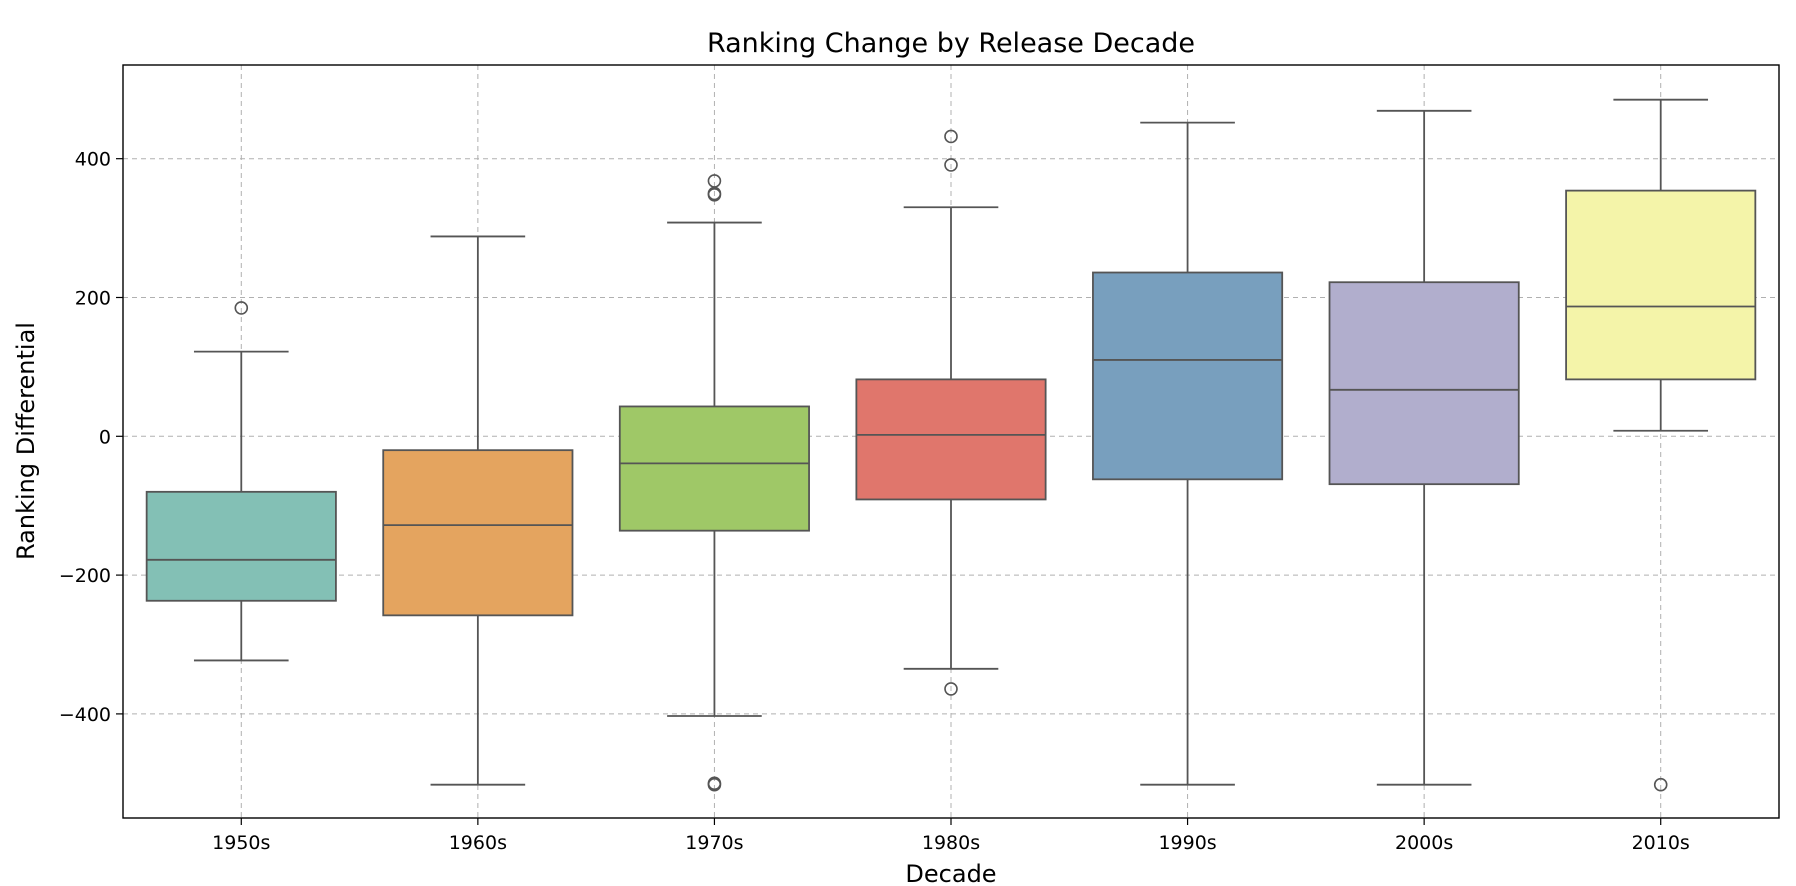 This screenshot has width=1796, height=886. Describe the element at coordinates (1187, 843) in the screenshot. I see `x-tick-label: 1990s` at that location.